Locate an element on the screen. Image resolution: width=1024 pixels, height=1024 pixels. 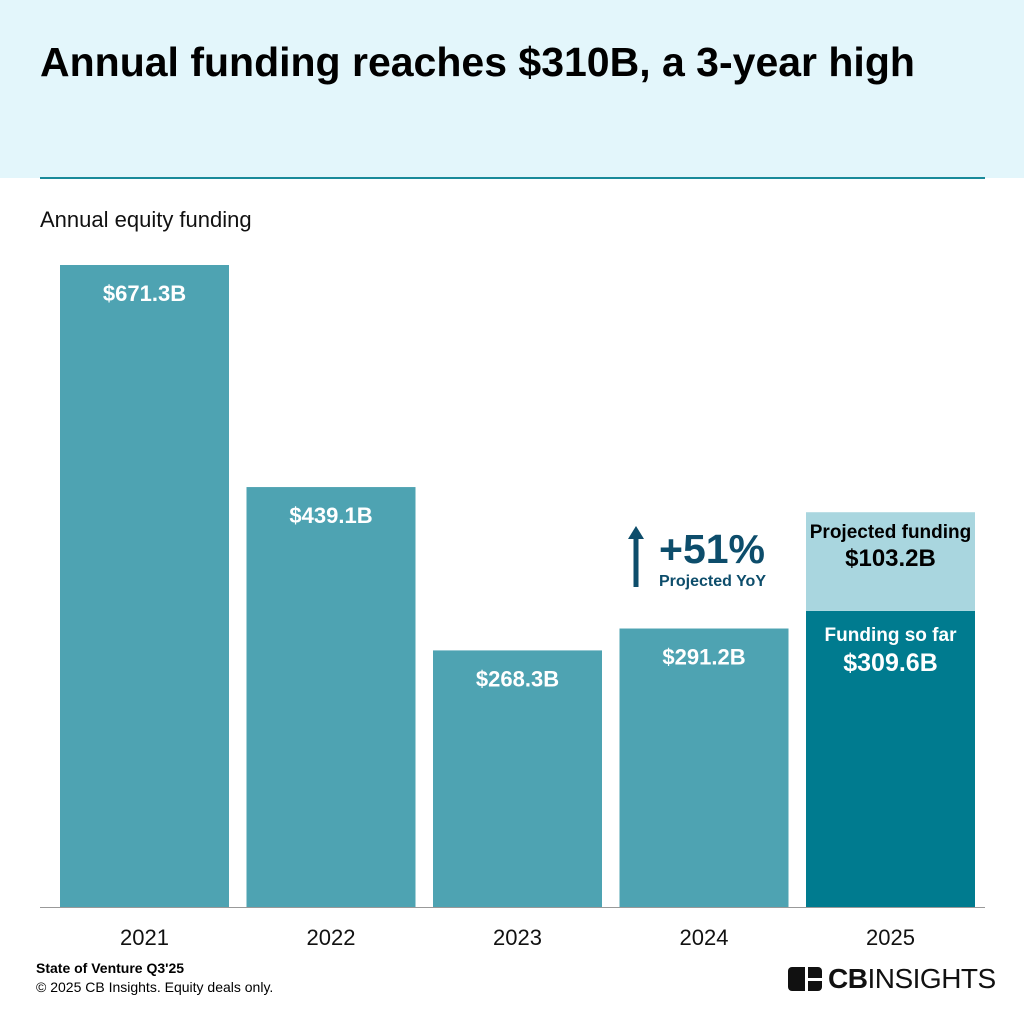
bar-2024 is located at coordinates (704, 767).